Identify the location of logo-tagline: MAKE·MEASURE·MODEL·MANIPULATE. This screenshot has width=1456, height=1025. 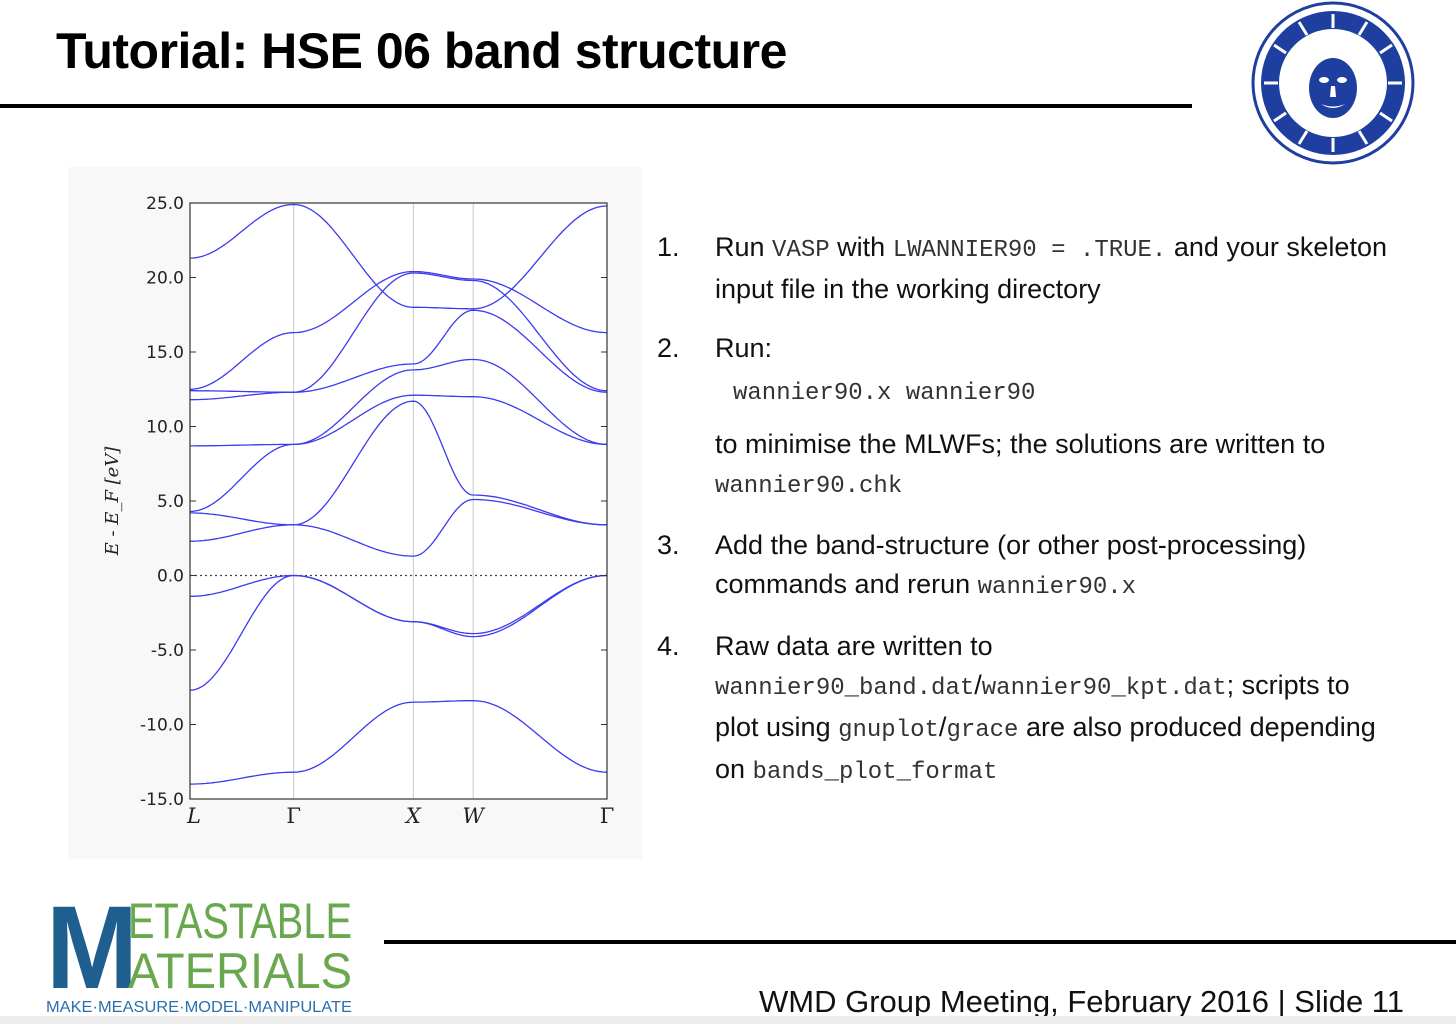
(199, 1007).